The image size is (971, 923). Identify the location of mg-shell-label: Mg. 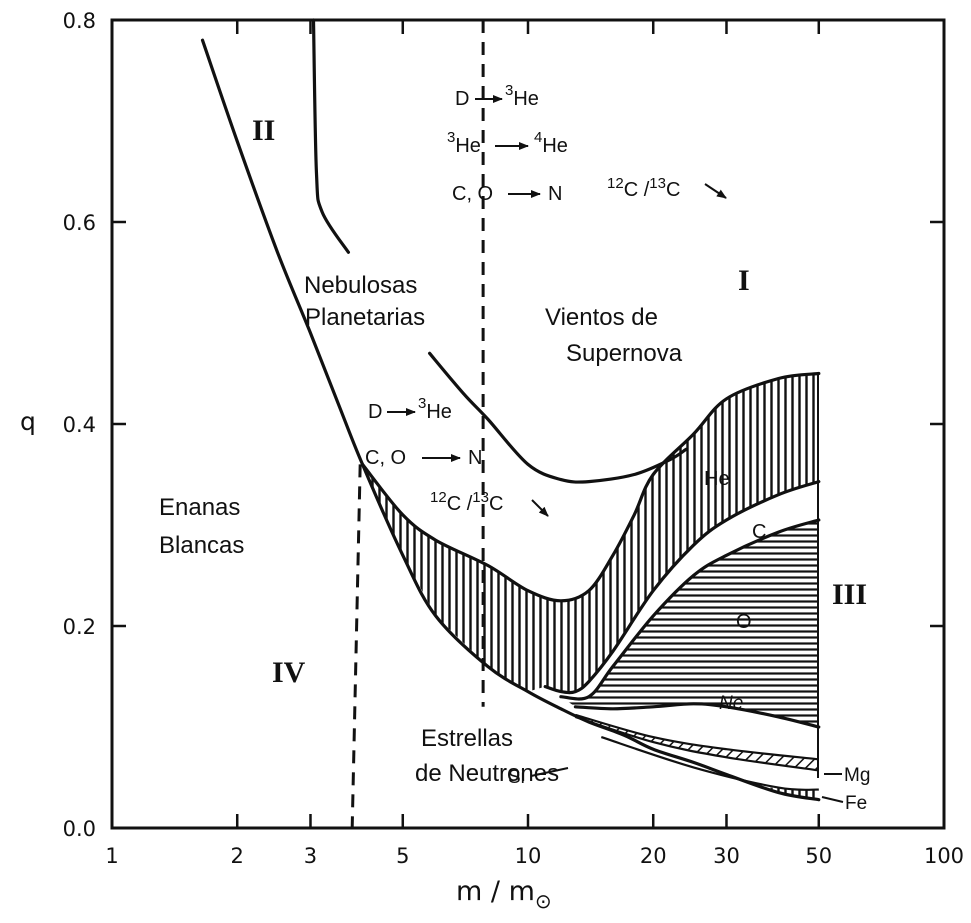
(857, 775).